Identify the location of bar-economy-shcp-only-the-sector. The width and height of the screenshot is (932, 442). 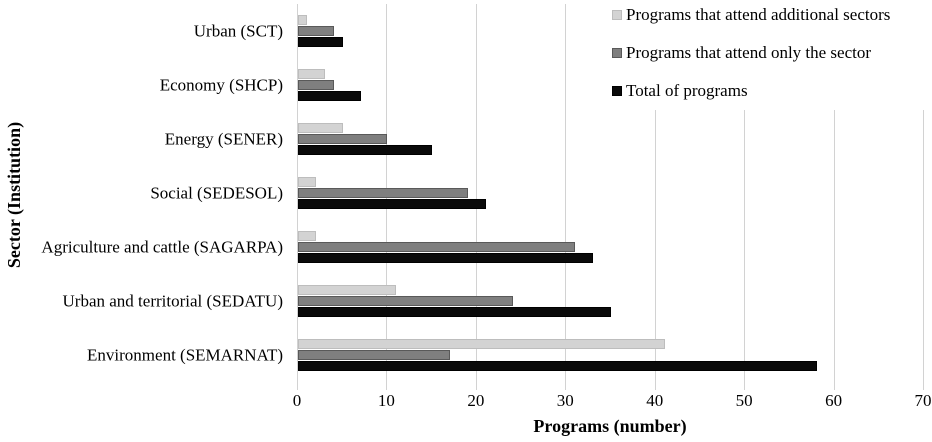
(316, 85).